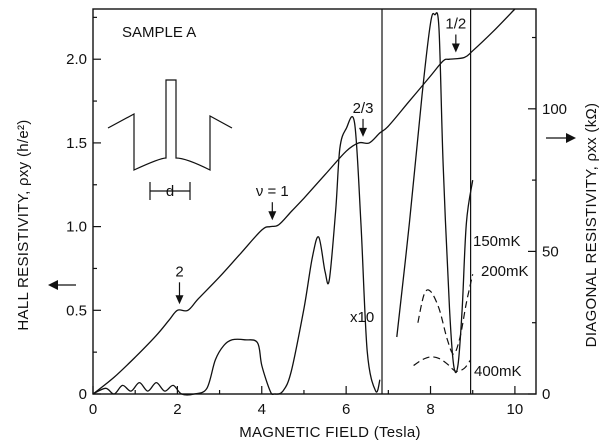  I want to click on y-left-tick-label-0.5: 0.5, so click(76, 310).